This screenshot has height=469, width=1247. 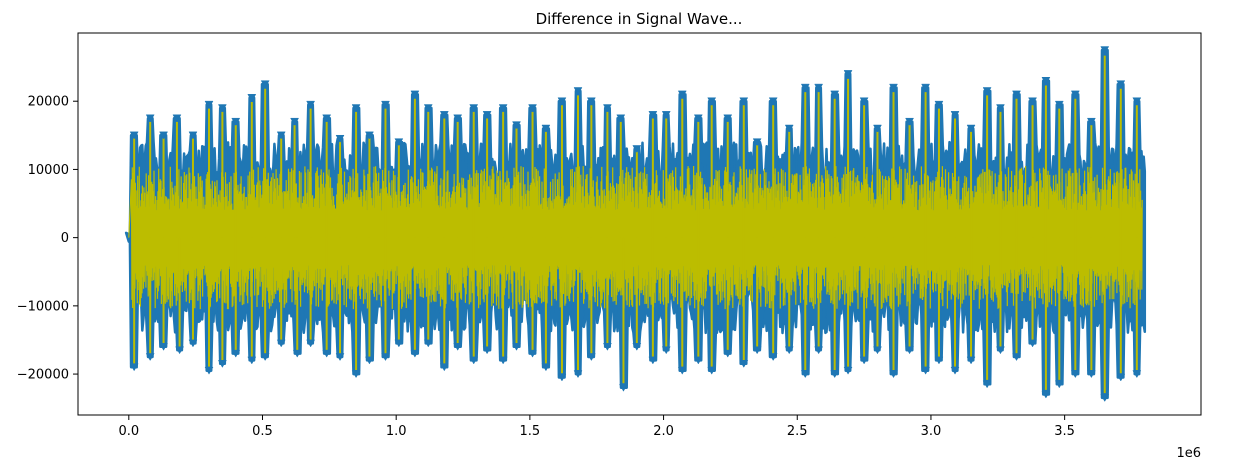 I want to click on x-tick-label: 0.0, so click(x=128, y=431).